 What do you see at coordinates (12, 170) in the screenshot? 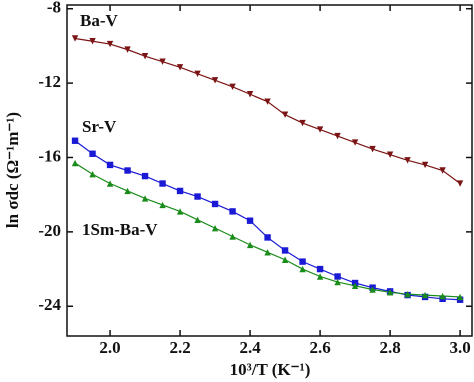
I see `y-axis-label: ln σdc (Ω⁻¹m⁻¹)` at bounding box center [12, 170].